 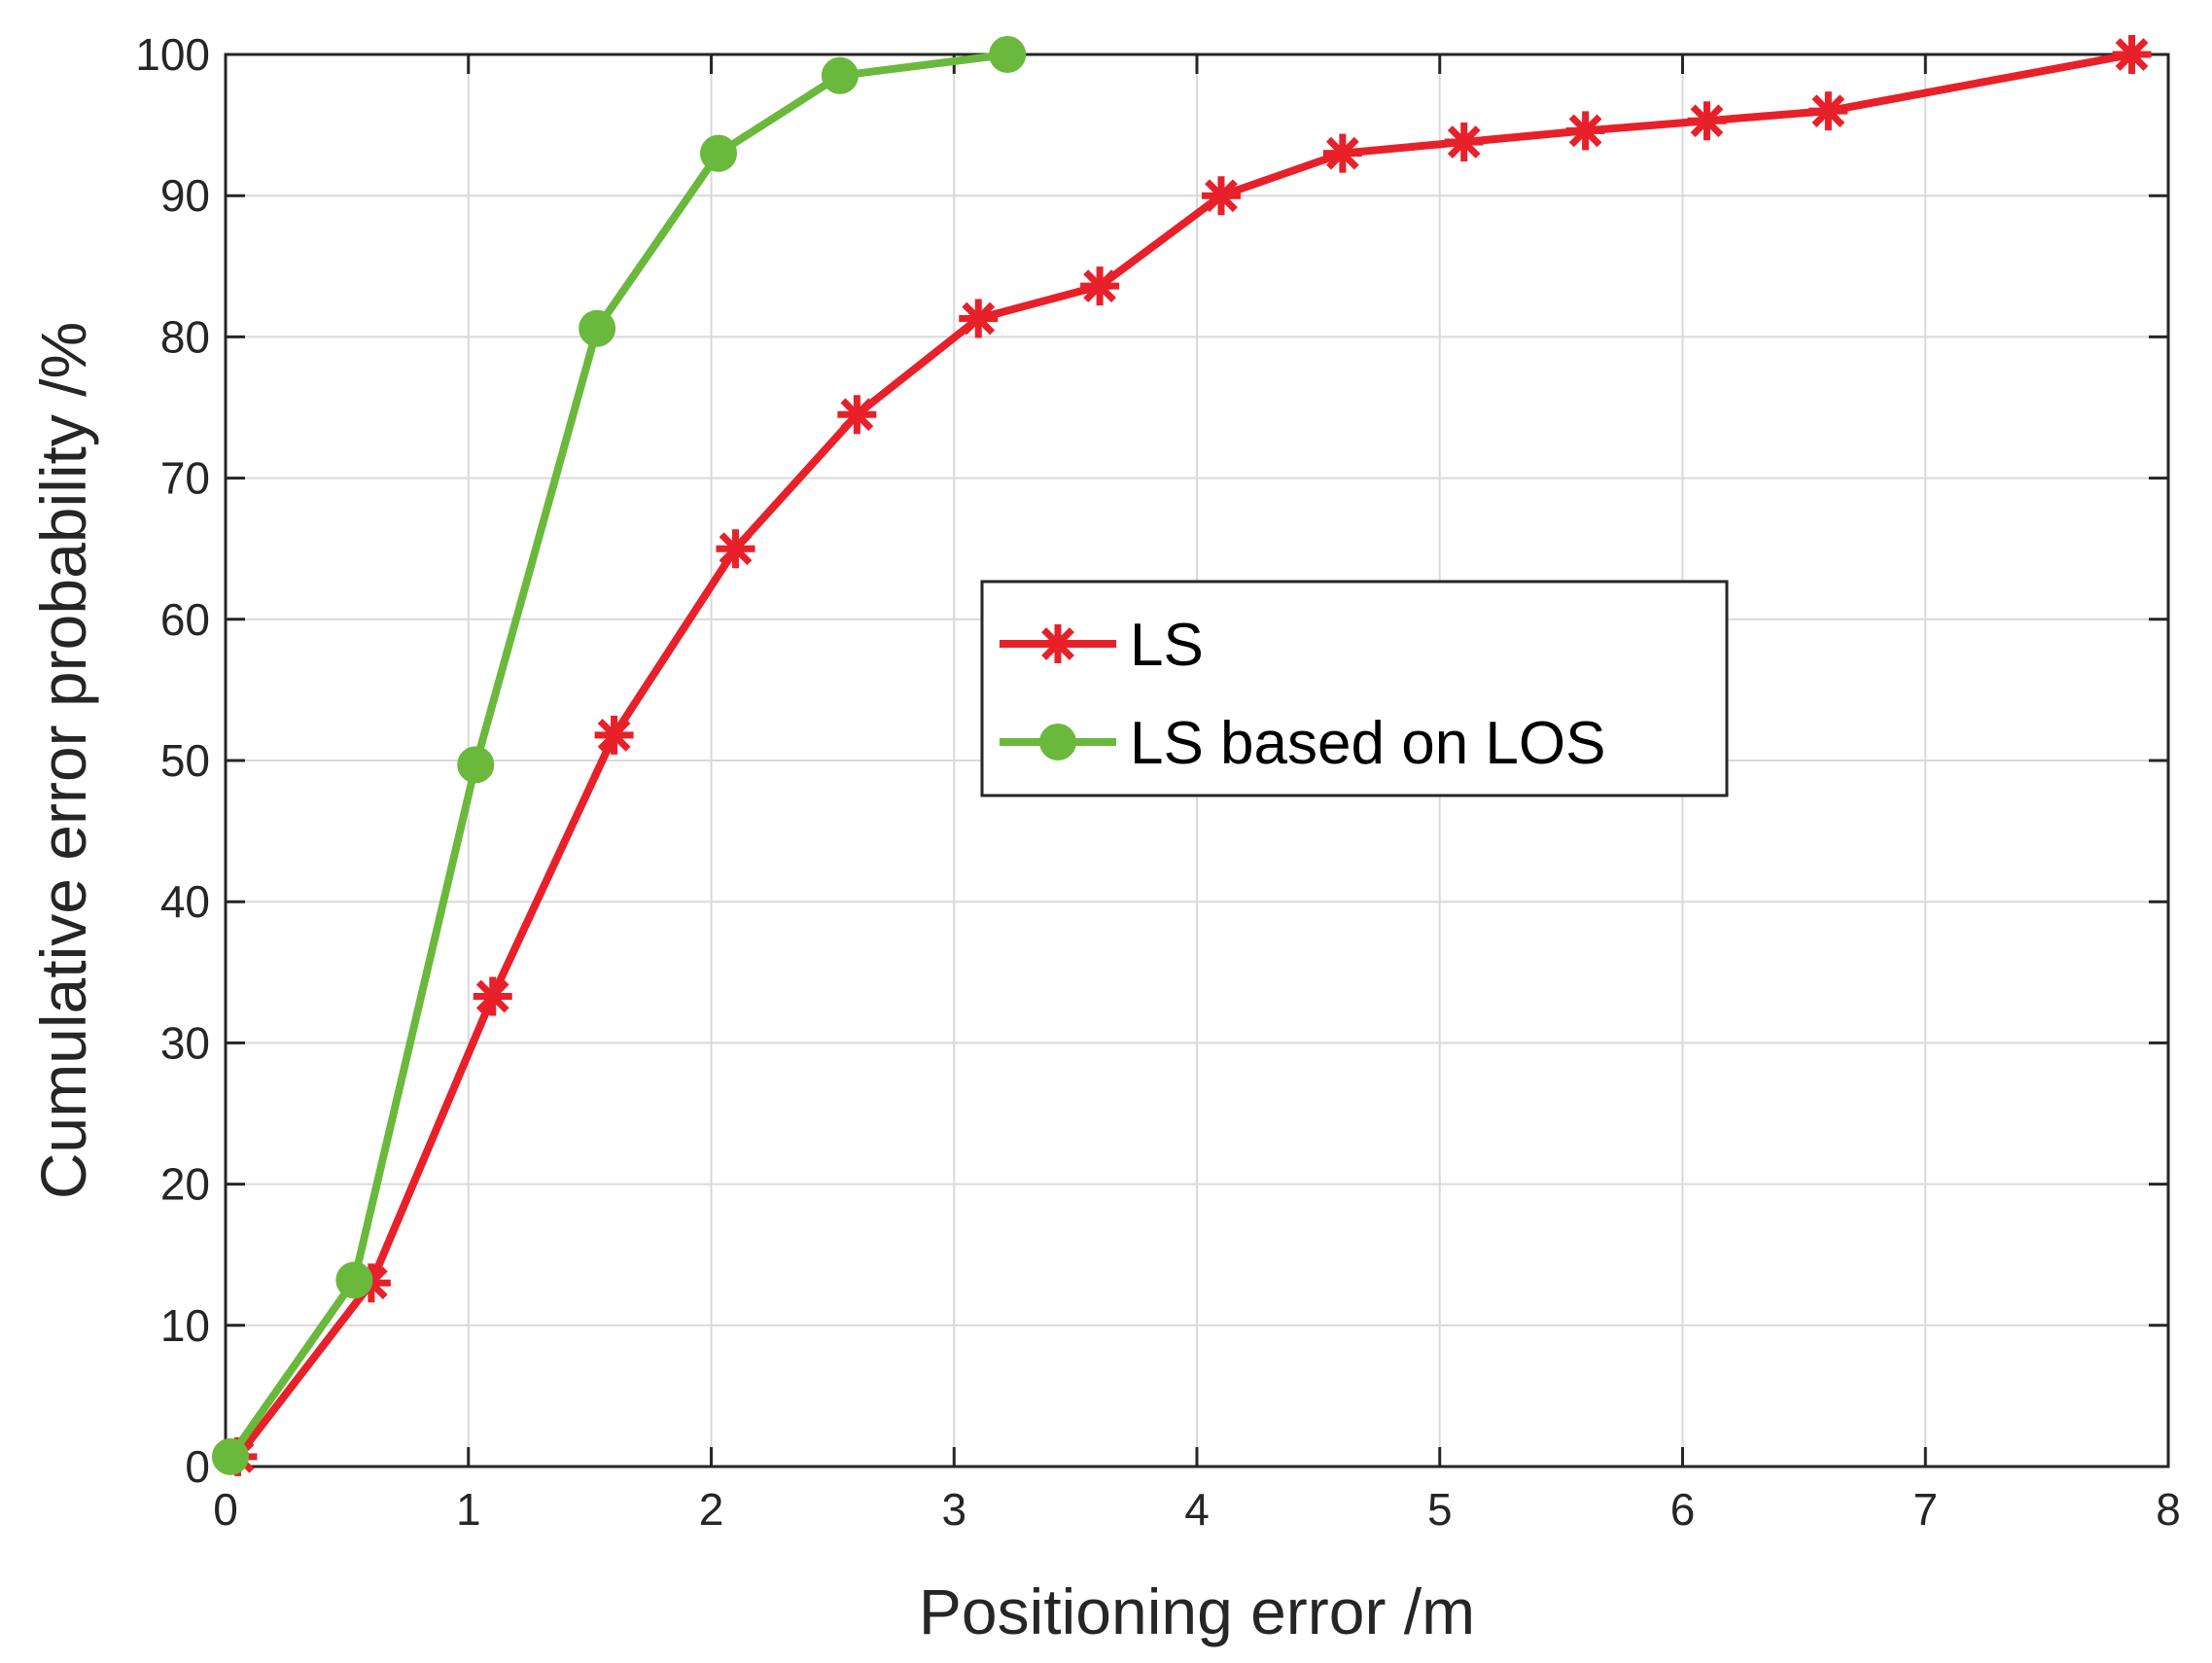 I want to click on legend-label: LS, so click(x=1167, y=645).